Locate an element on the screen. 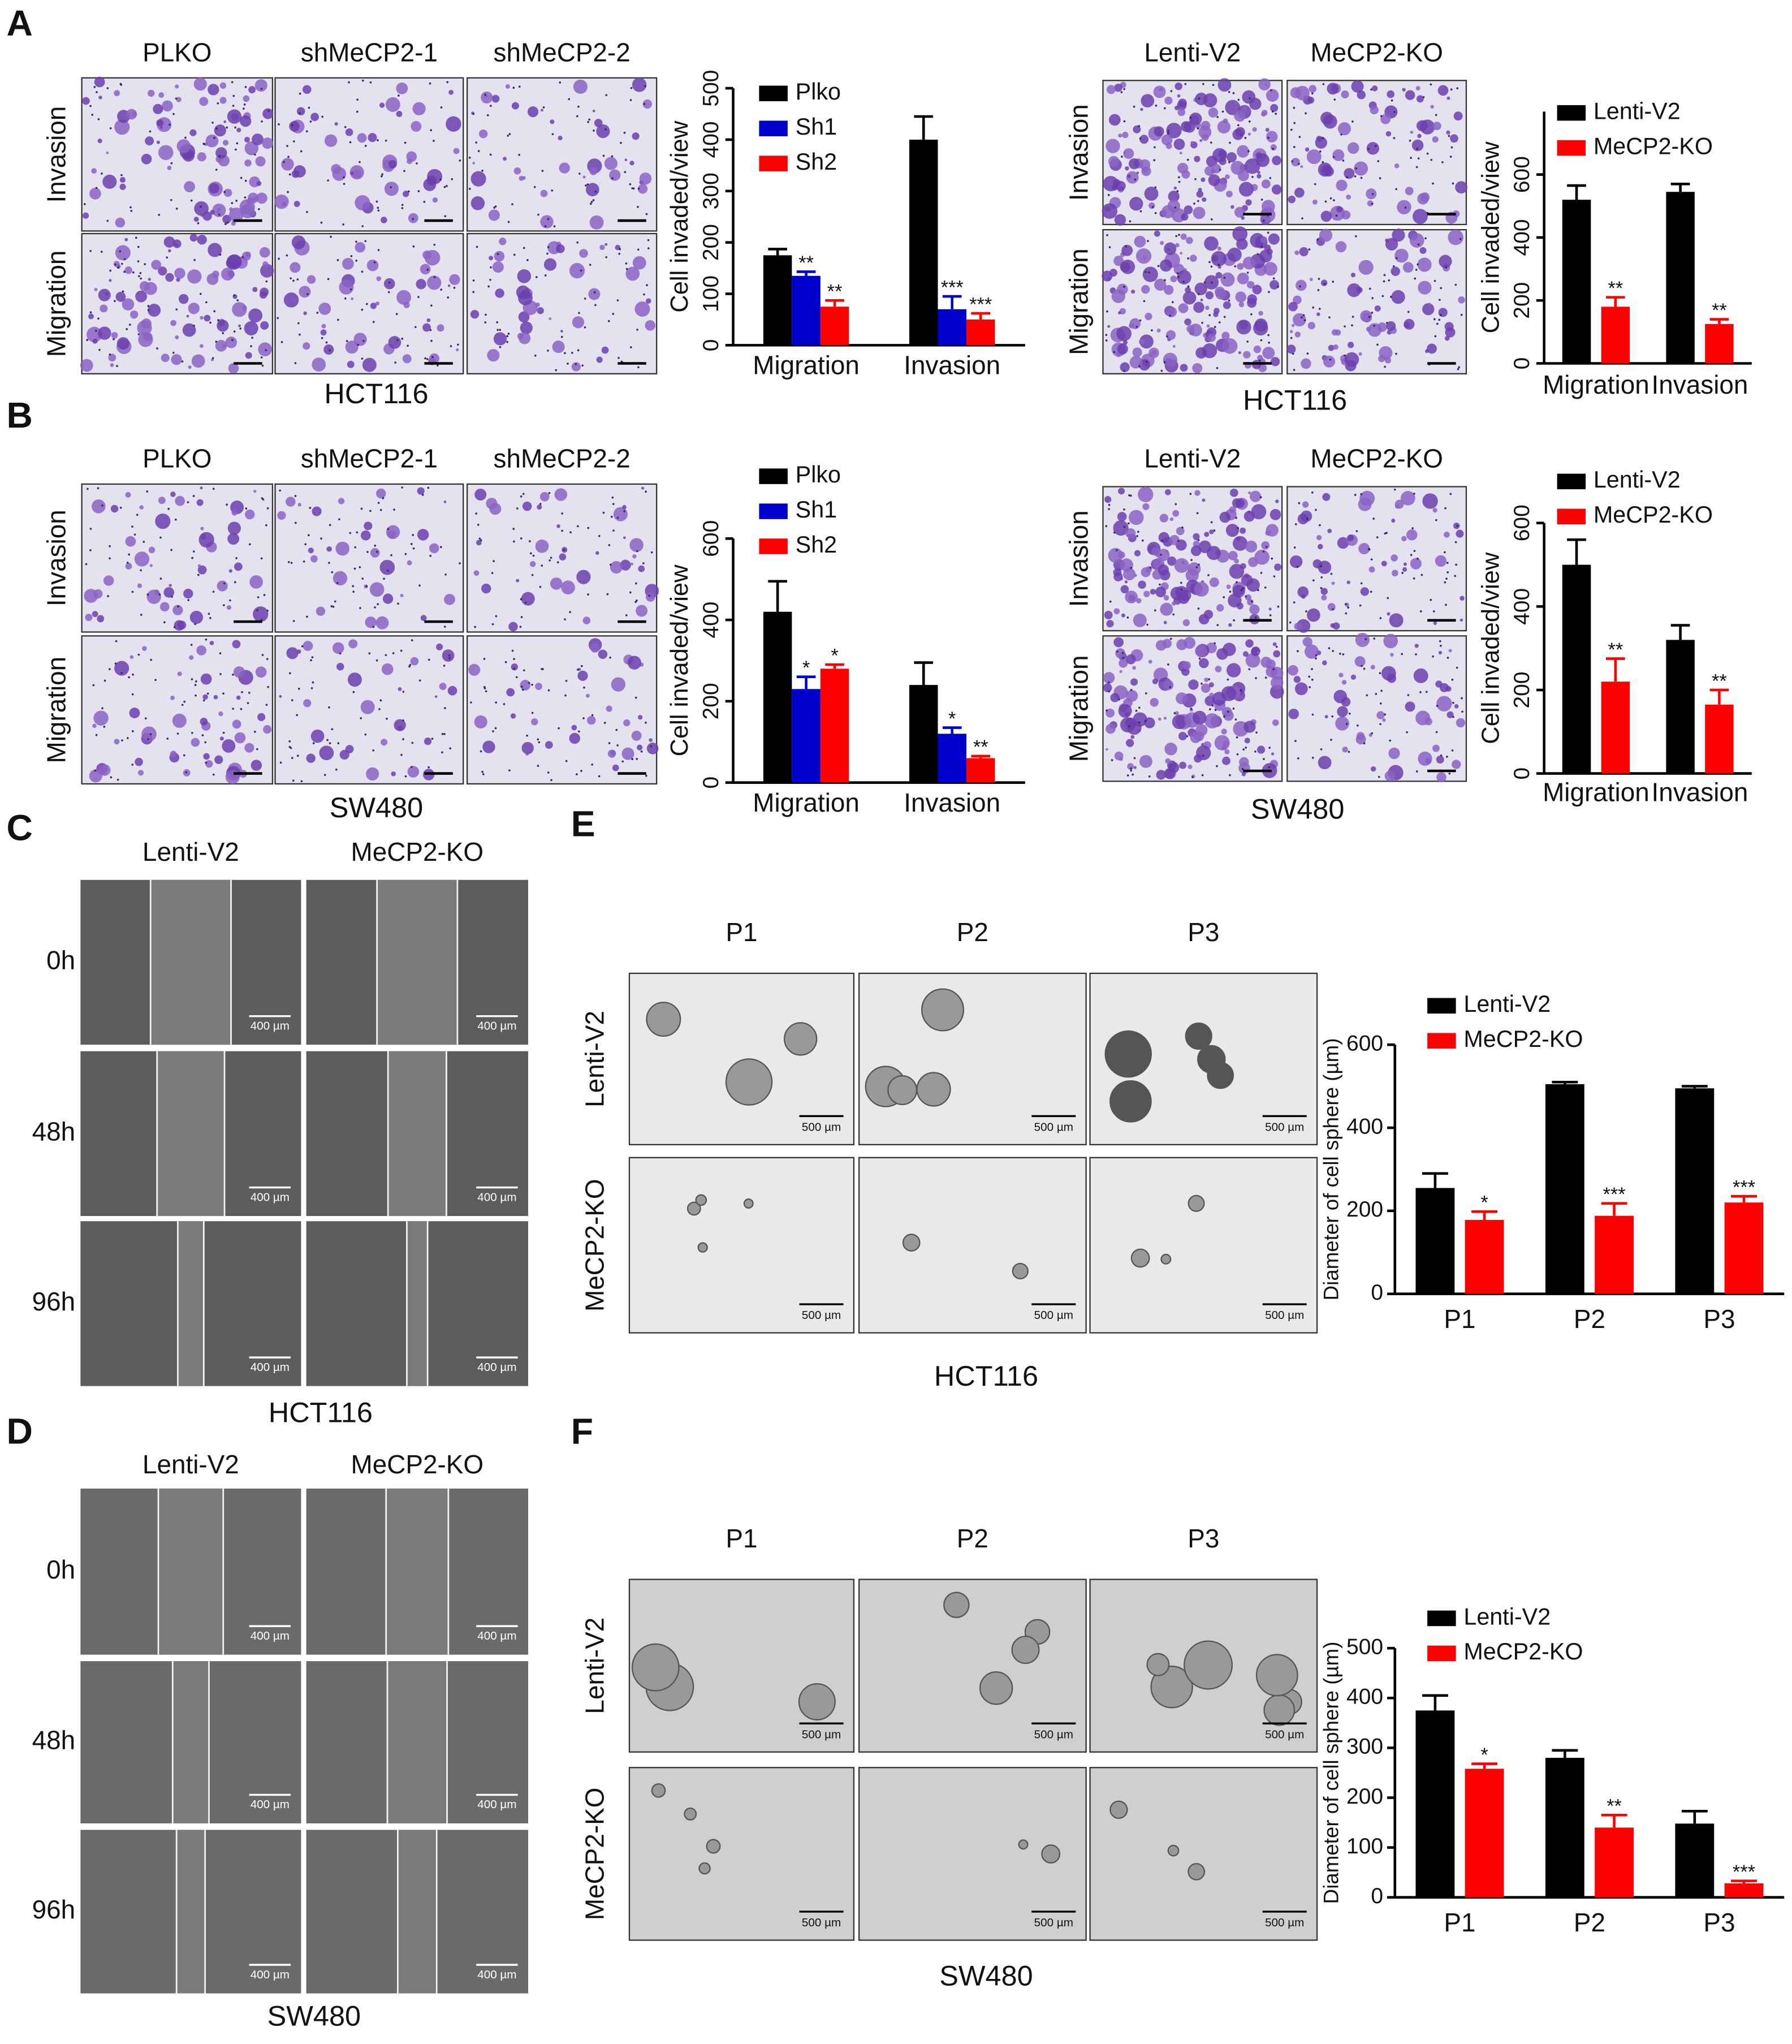 This screenshot has height=2044, width=1792. error-bar is located at coordinates (924, 673).